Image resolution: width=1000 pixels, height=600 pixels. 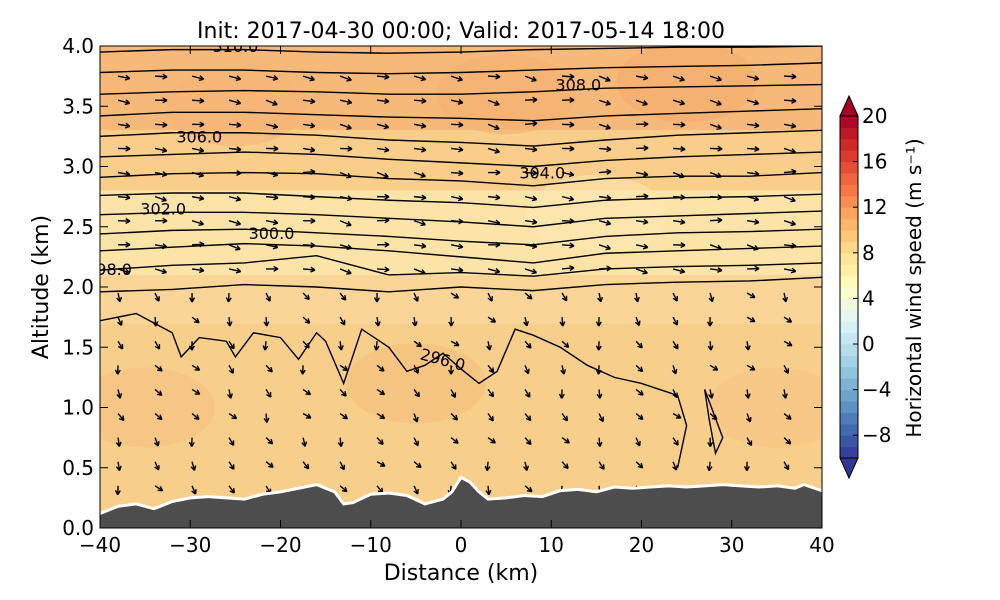 I want to click on y-tick-label: 1.0, so click(x=78, y=408).